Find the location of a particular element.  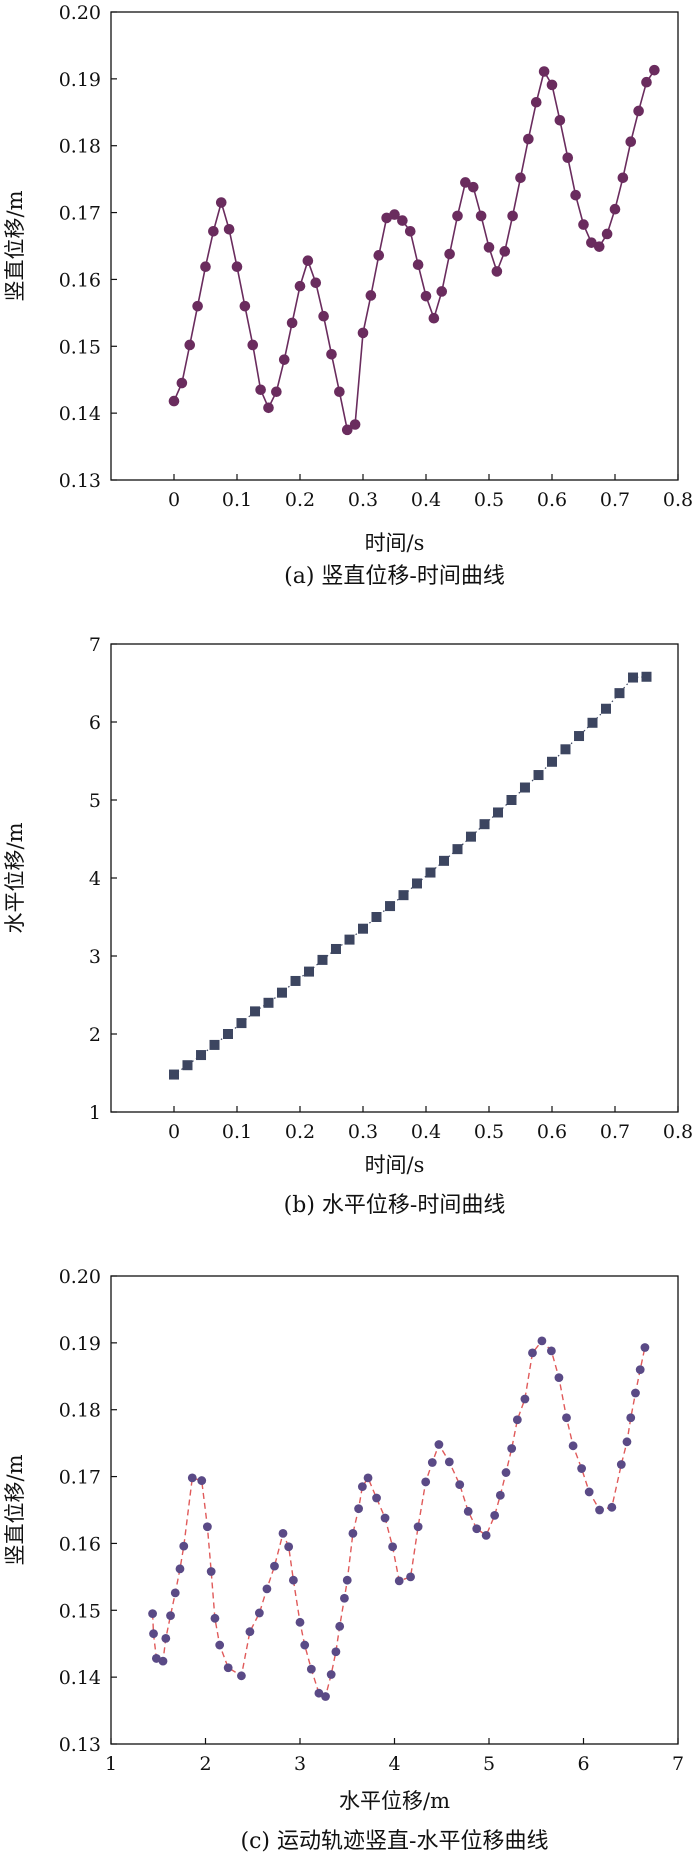

y-tick-label: 0.13 is located at coordinates (80, 1745).